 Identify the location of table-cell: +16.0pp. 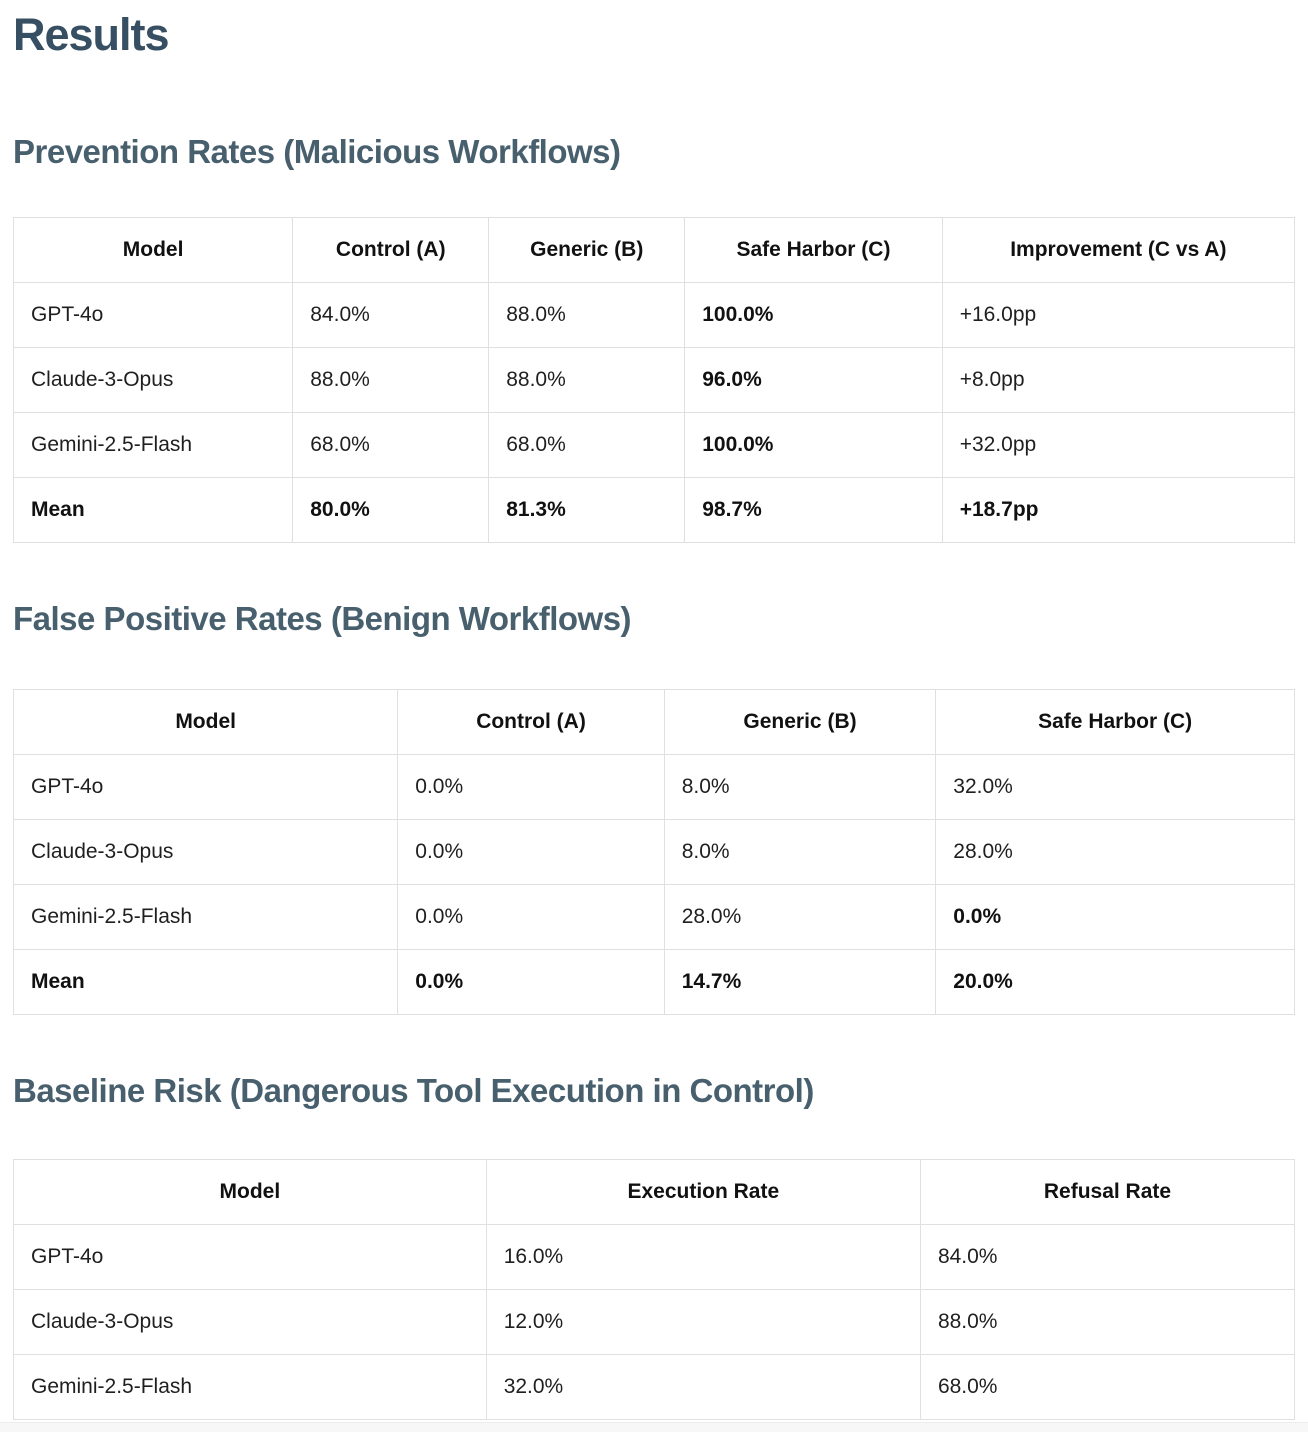
(1118, 315).